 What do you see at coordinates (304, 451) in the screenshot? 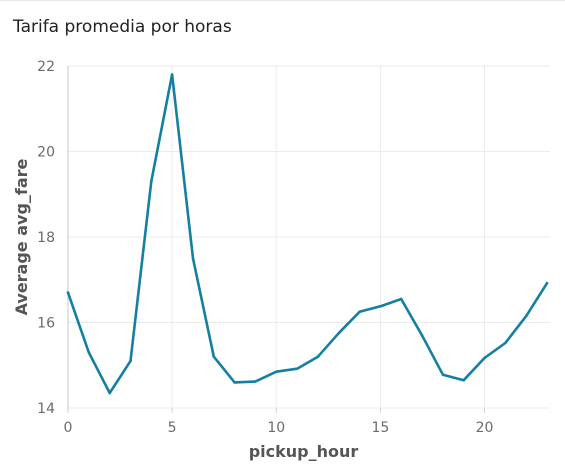
I see `x-axis-title: pickup_hour` at bounding box center [304, 451].